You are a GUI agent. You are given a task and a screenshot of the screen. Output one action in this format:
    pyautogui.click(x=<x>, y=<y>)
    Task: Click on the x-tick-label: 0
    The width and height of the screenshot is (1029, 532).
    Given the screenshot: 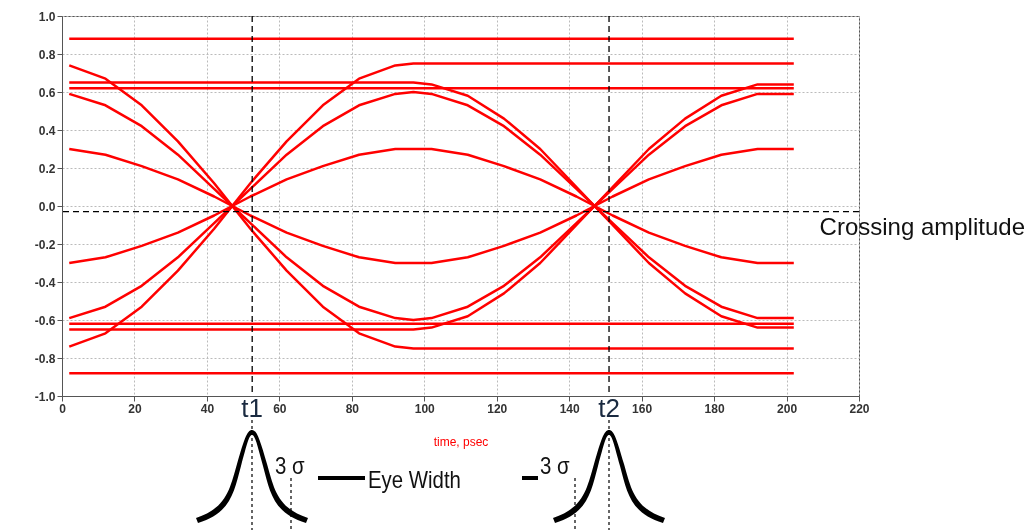 What is the action you would take?
    pyautogui.click(x=63, y=408)
    